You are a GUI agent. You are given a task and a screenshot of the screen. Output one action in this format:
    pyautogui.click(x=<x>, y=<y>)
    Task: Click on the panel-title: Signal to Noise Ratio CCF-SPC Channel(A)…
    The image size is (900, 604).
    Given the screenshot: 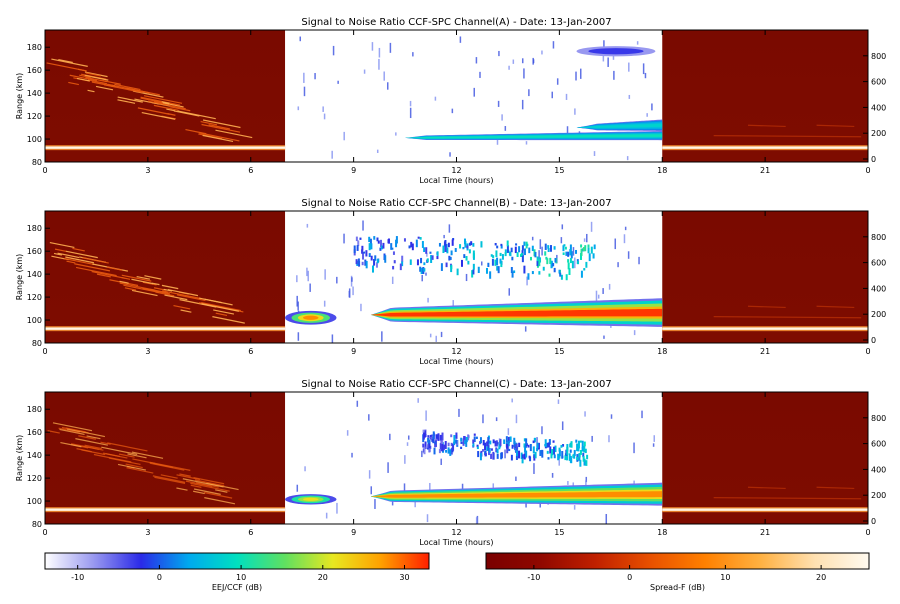 What is the action you would take?
    pyautogui.click(x=456, y=22)
    